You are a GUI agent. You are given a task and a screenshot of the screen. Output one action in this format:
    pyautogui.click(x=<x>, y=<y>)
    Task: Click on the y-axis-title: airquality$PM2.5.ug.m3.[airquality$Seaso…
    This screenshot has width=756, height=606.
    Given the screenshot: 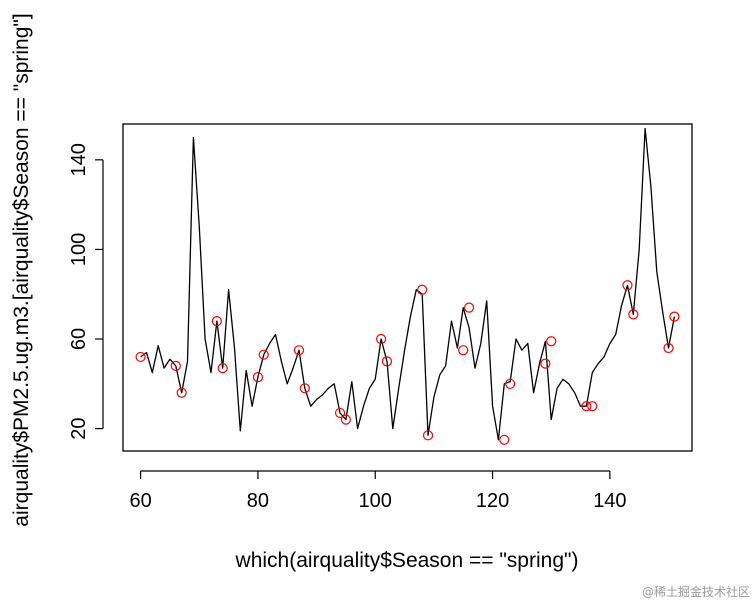 What is the action you would take?
    pyautogui.click(x=21, y=269)
    